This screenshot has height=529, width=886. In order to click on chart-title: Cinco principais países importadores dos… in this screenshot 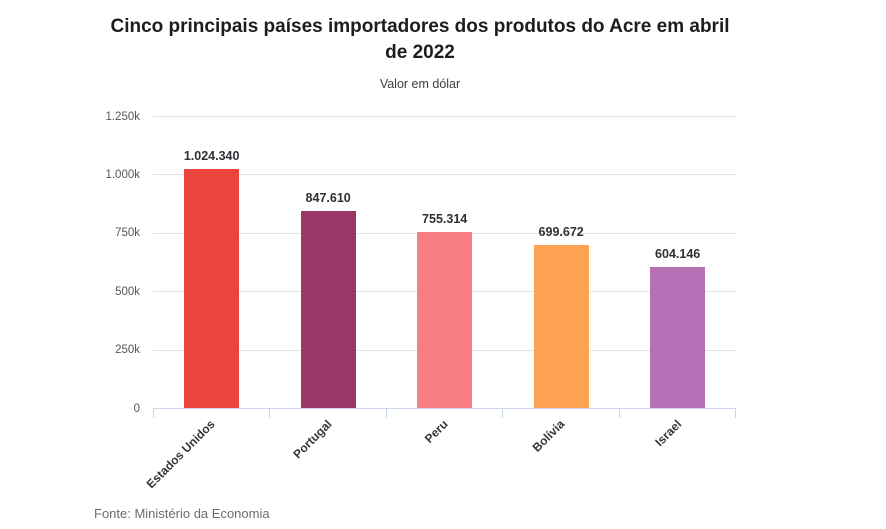, I will do `click(420, 39)`.